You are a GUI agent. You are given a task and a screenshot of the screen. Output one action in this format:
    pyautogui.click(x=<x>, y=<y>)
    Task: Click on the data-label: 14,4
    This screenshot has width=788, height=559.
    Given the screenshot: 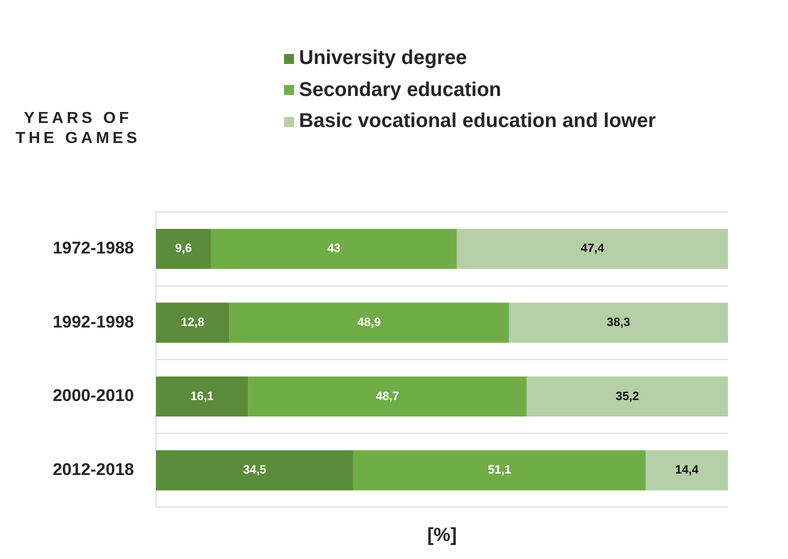 What is the action you would take?
    pyautogui.click(x=687, y=469)
    